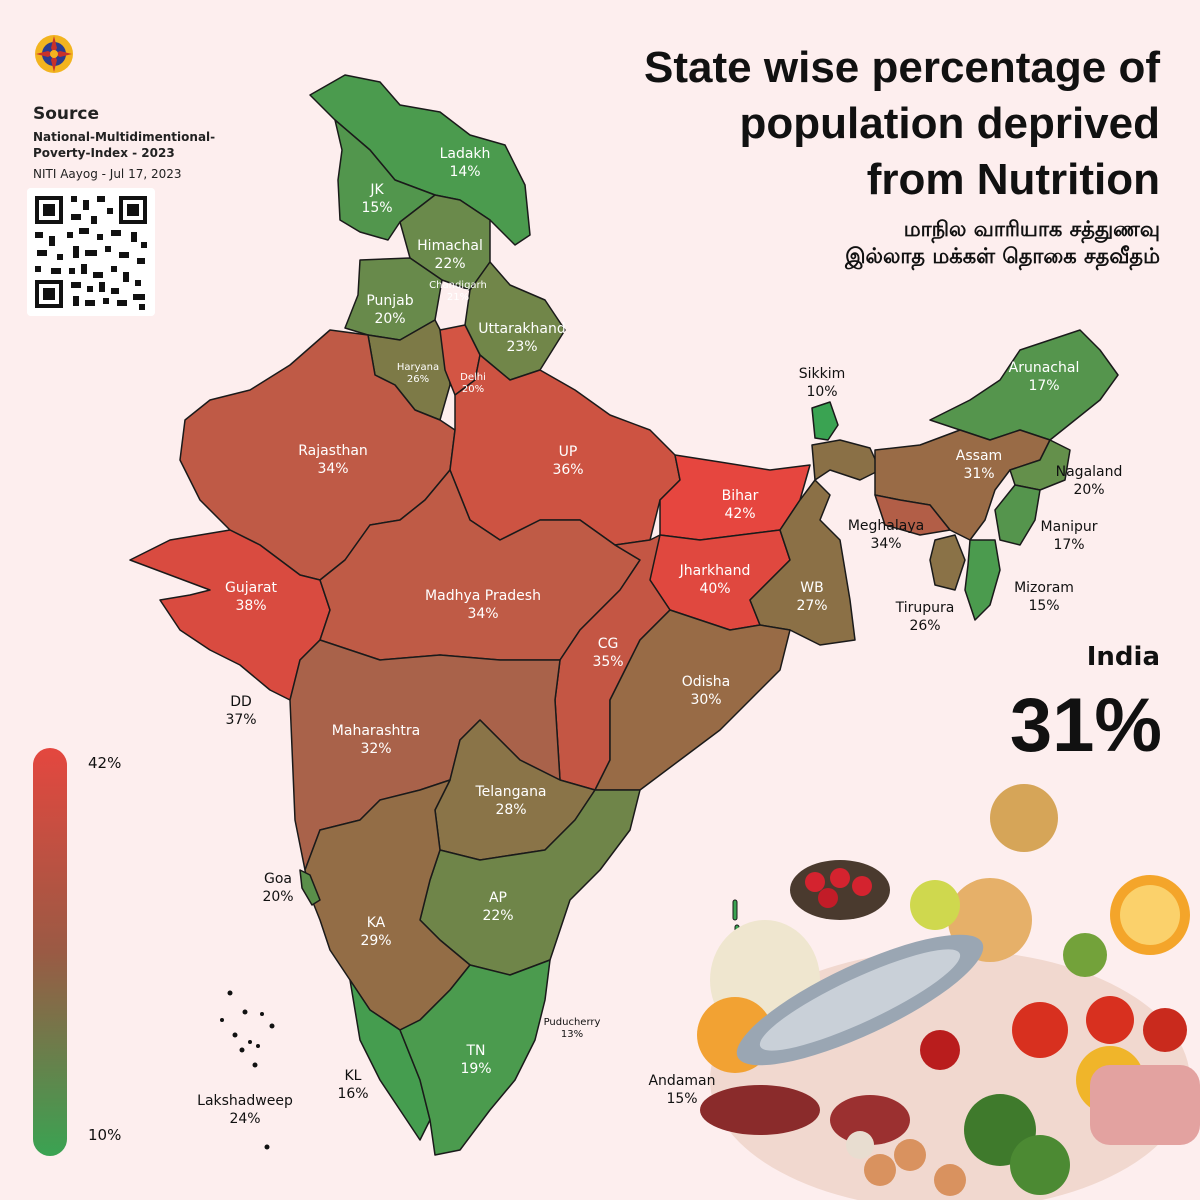 Image resolution: width=1200 pixels, height=1200 pixels. What do you see at coordinates (1123, 657) in the screenshot?
I see `india-label: India` at bounding box center [1123, 657].